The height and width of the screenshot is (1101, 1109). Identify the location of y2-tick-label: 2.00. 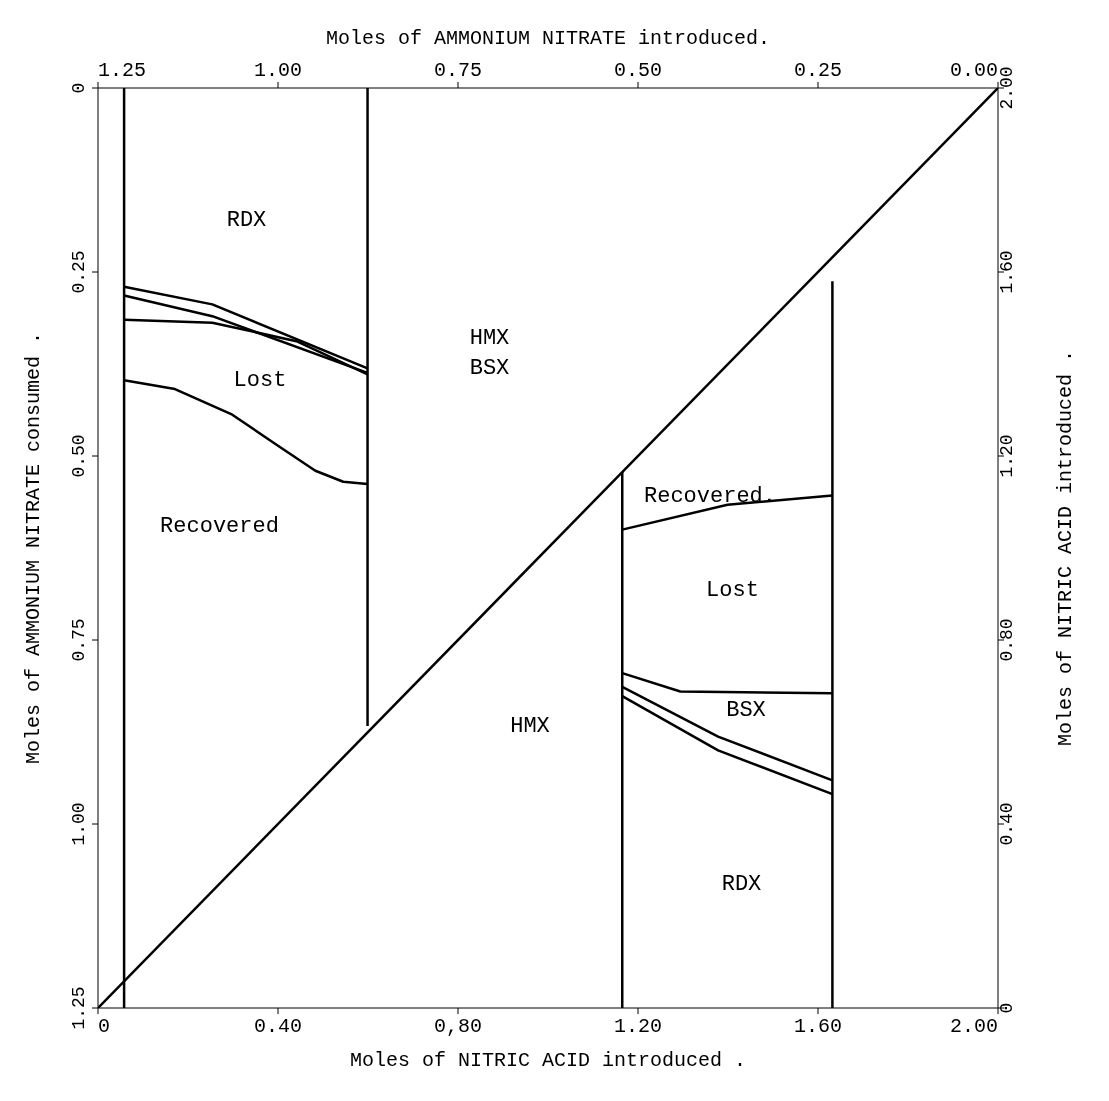
(1007, 88).